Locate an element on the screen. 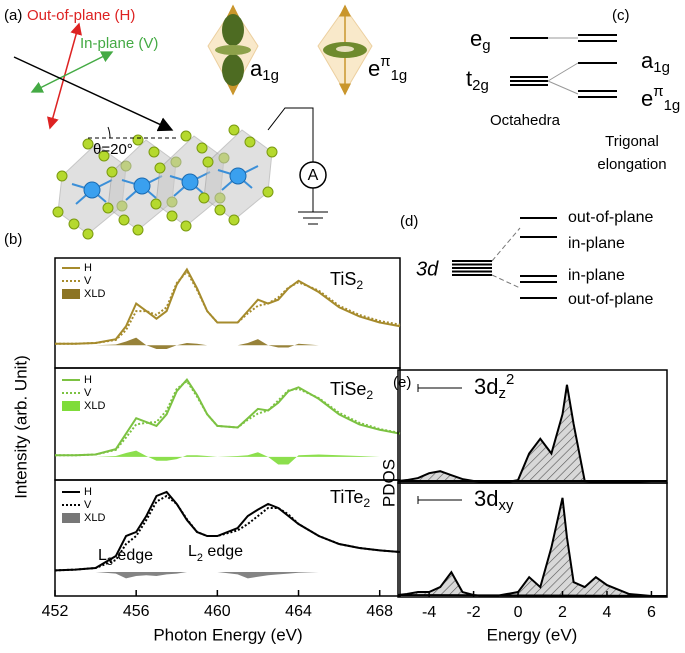 This screenshot has width=685, height=653. label-part: TiS is located at coordinates (343, 279).